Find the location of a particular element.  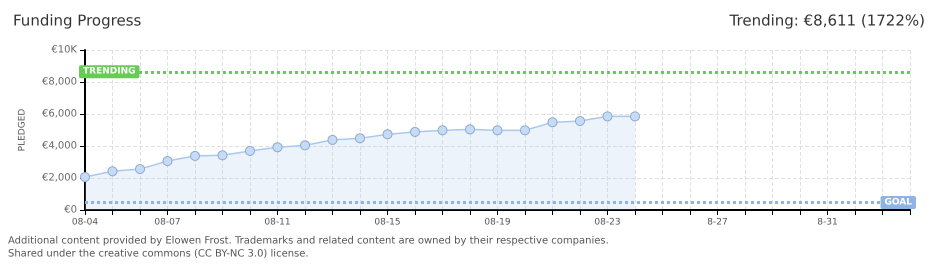

y-tick-label: €2,000 is located at coordinates (59, 178).